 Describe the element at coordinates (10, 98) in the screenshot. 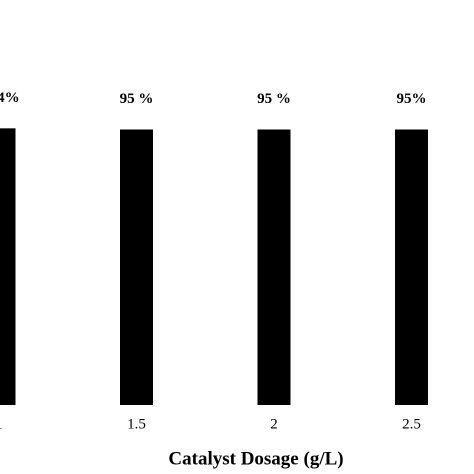

I see `value-label: 95.4%` at that location.